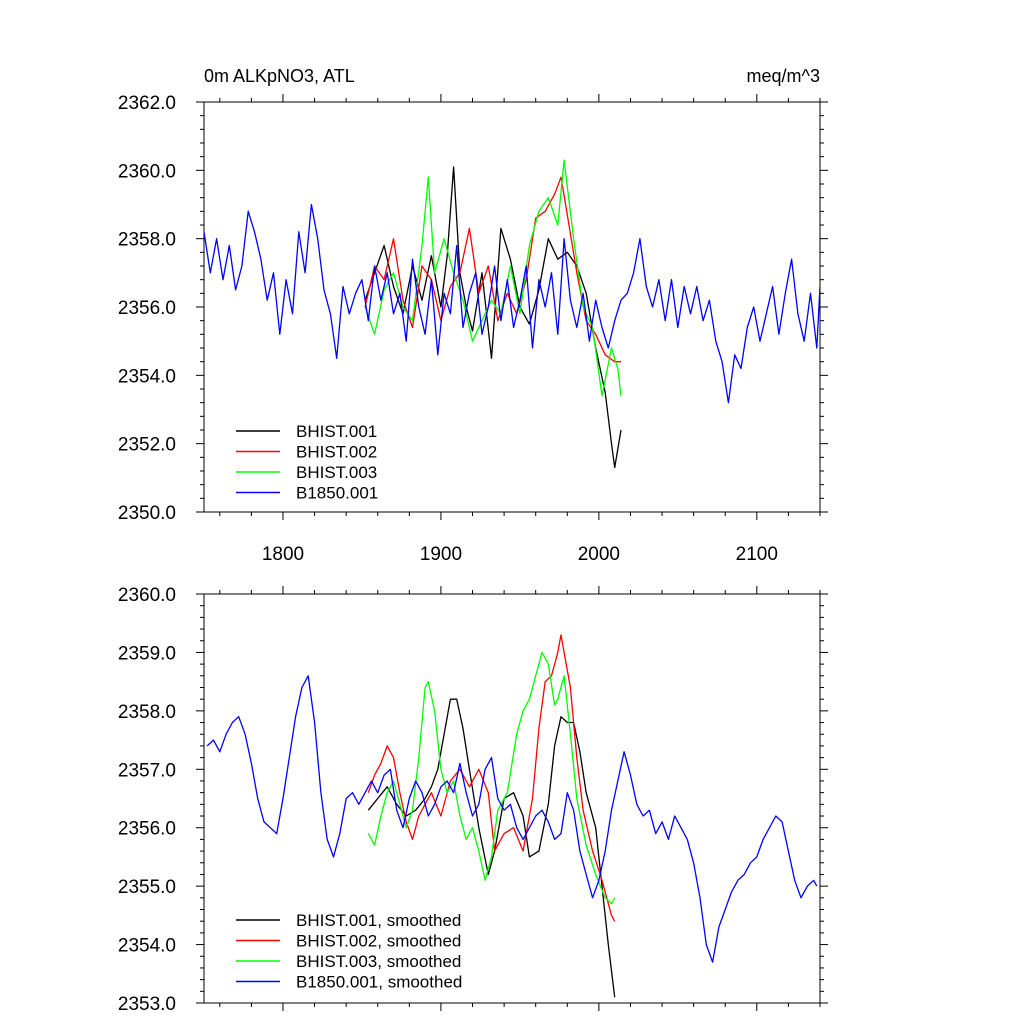 This screenshot has width=1024, height=1024. Describe the element at coordinates (147, 770) in the screenshot. I see `y-tick-label: 2357.0` at that location.